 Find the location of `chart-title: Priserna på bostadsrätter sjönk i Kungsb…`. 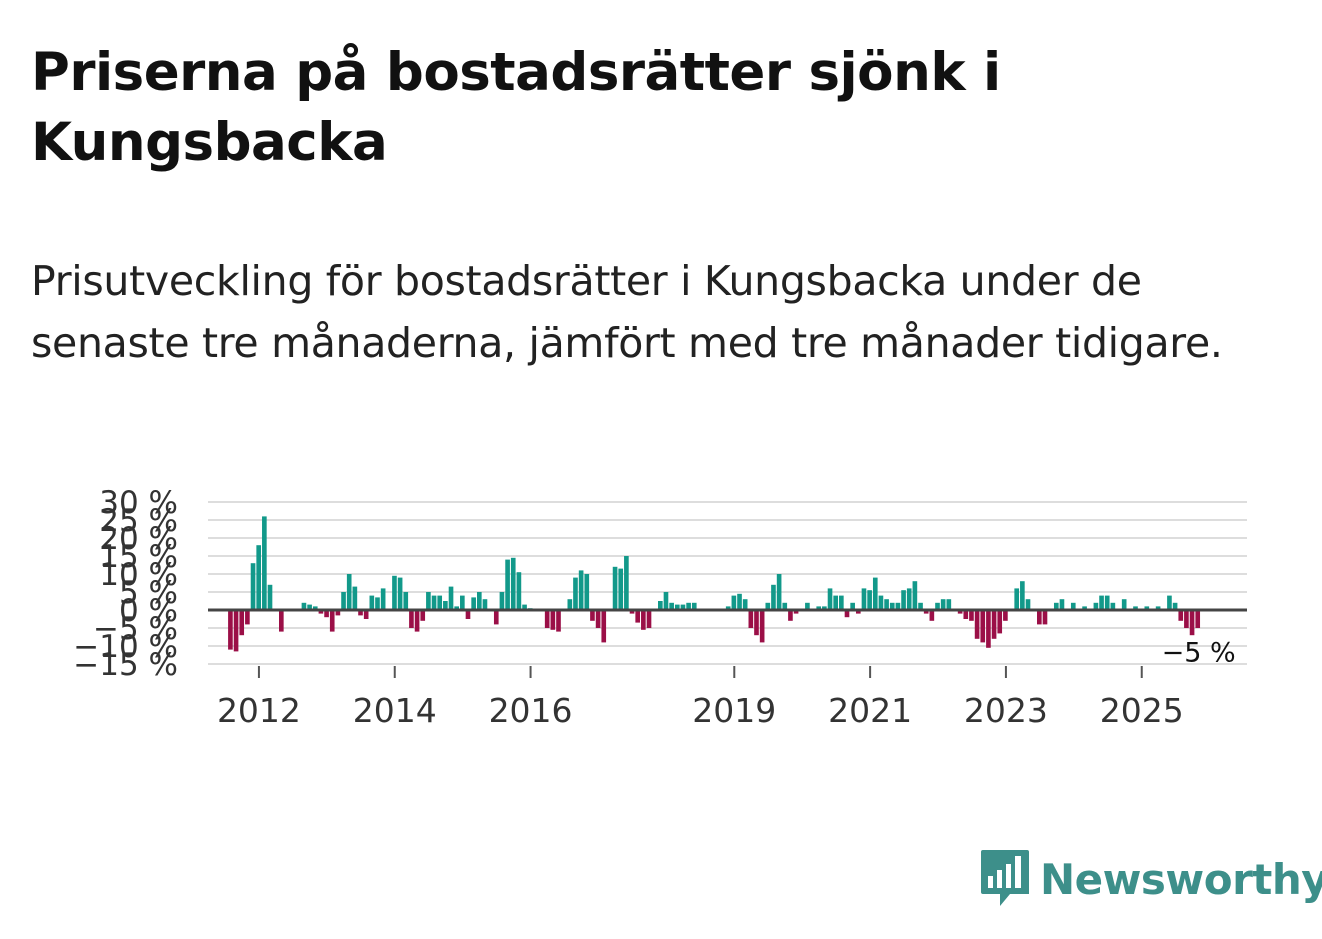

chart-title: Priserna på bostadsrätter sjönk i Kungsb… is located at coordinates (516, 107).